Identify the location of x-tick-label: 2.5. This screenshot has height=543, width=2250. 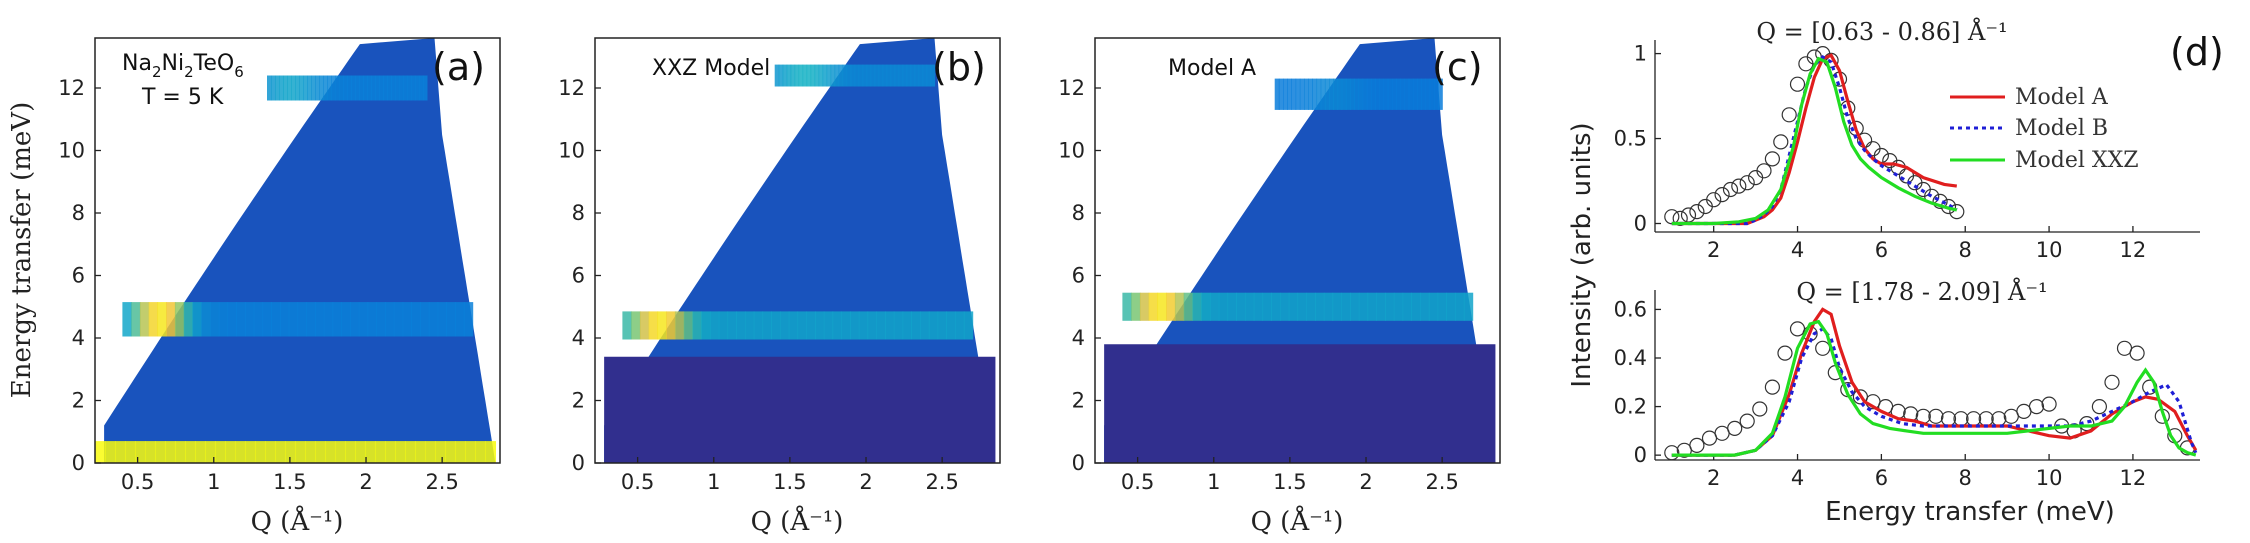
(941, 482).